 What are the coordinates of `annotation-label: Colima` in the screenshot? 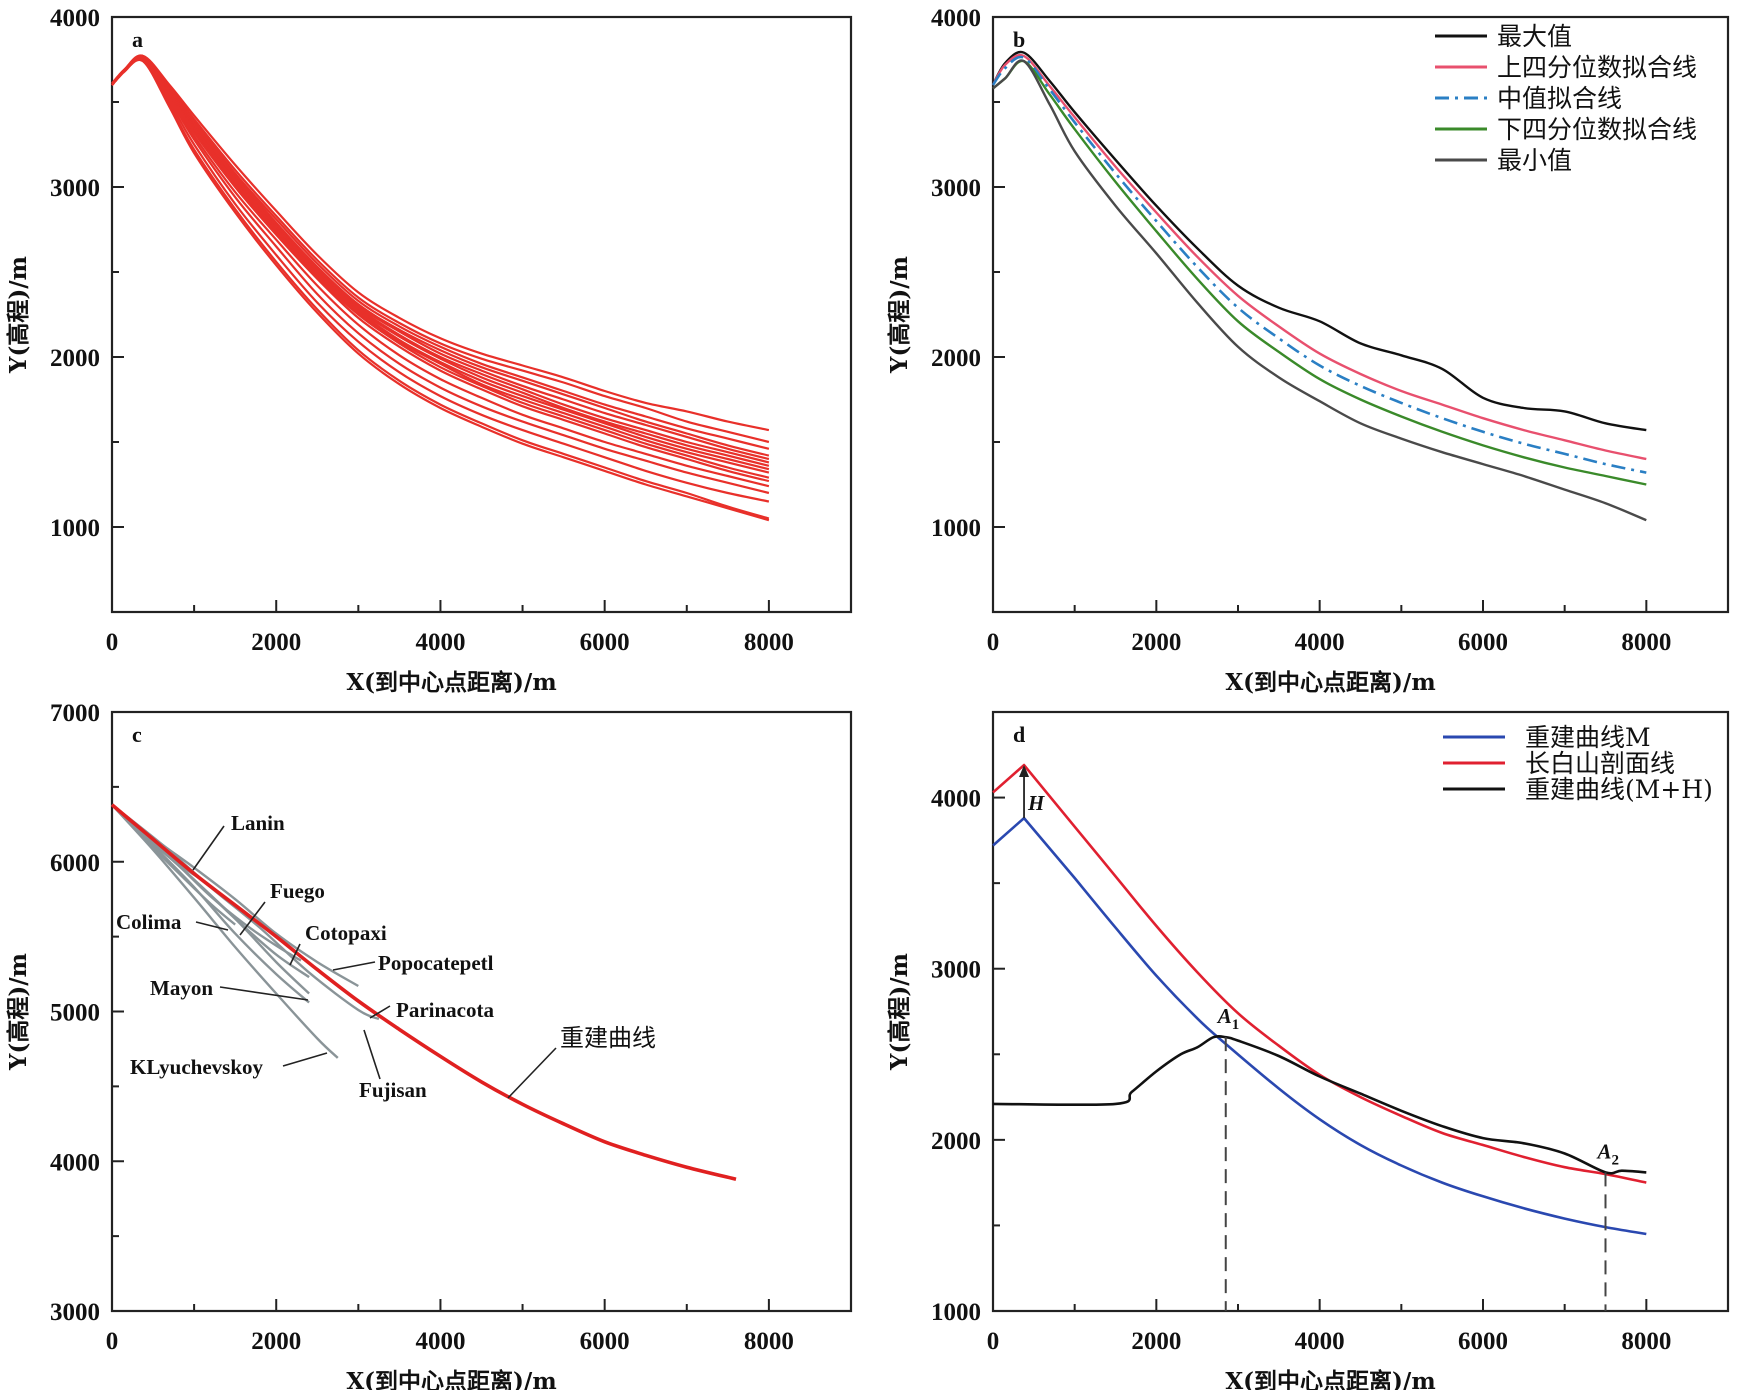 It's located at (149, 922).